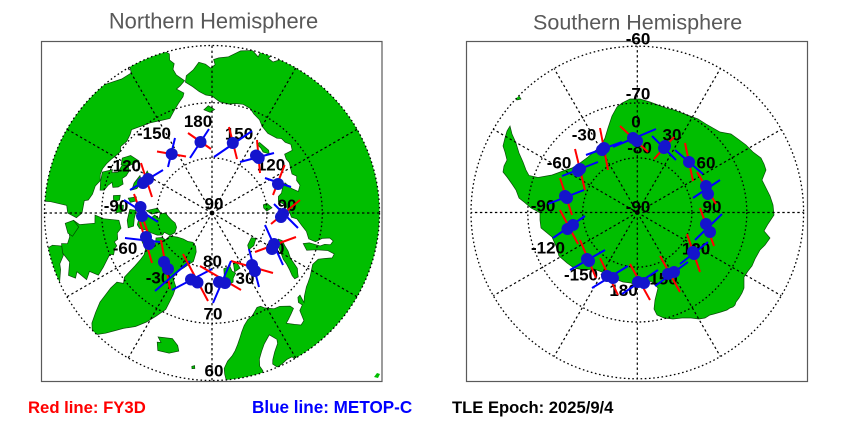 The image size is (850, 430). What do you see at coordinates (584, 134) in the screenshot?
I see `svg-text: -30` at bounding box center [584, 134].